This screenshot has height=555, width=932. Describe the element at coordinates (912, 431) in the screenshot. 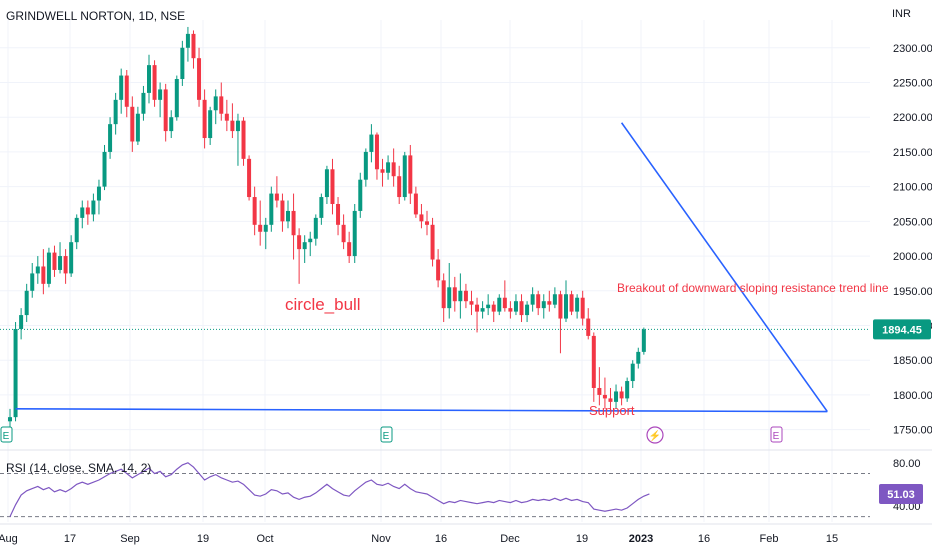

I see `price-tick-label: 1750.00` at that location.